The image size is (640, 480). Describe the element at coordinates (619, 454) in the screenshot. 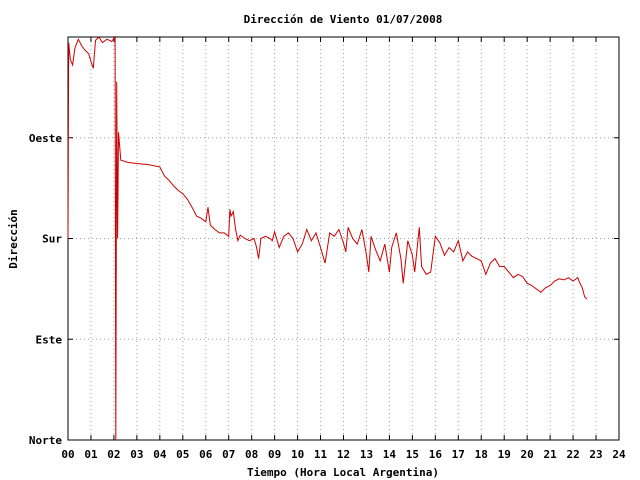

I see `x-tick-label: 24` at that location.